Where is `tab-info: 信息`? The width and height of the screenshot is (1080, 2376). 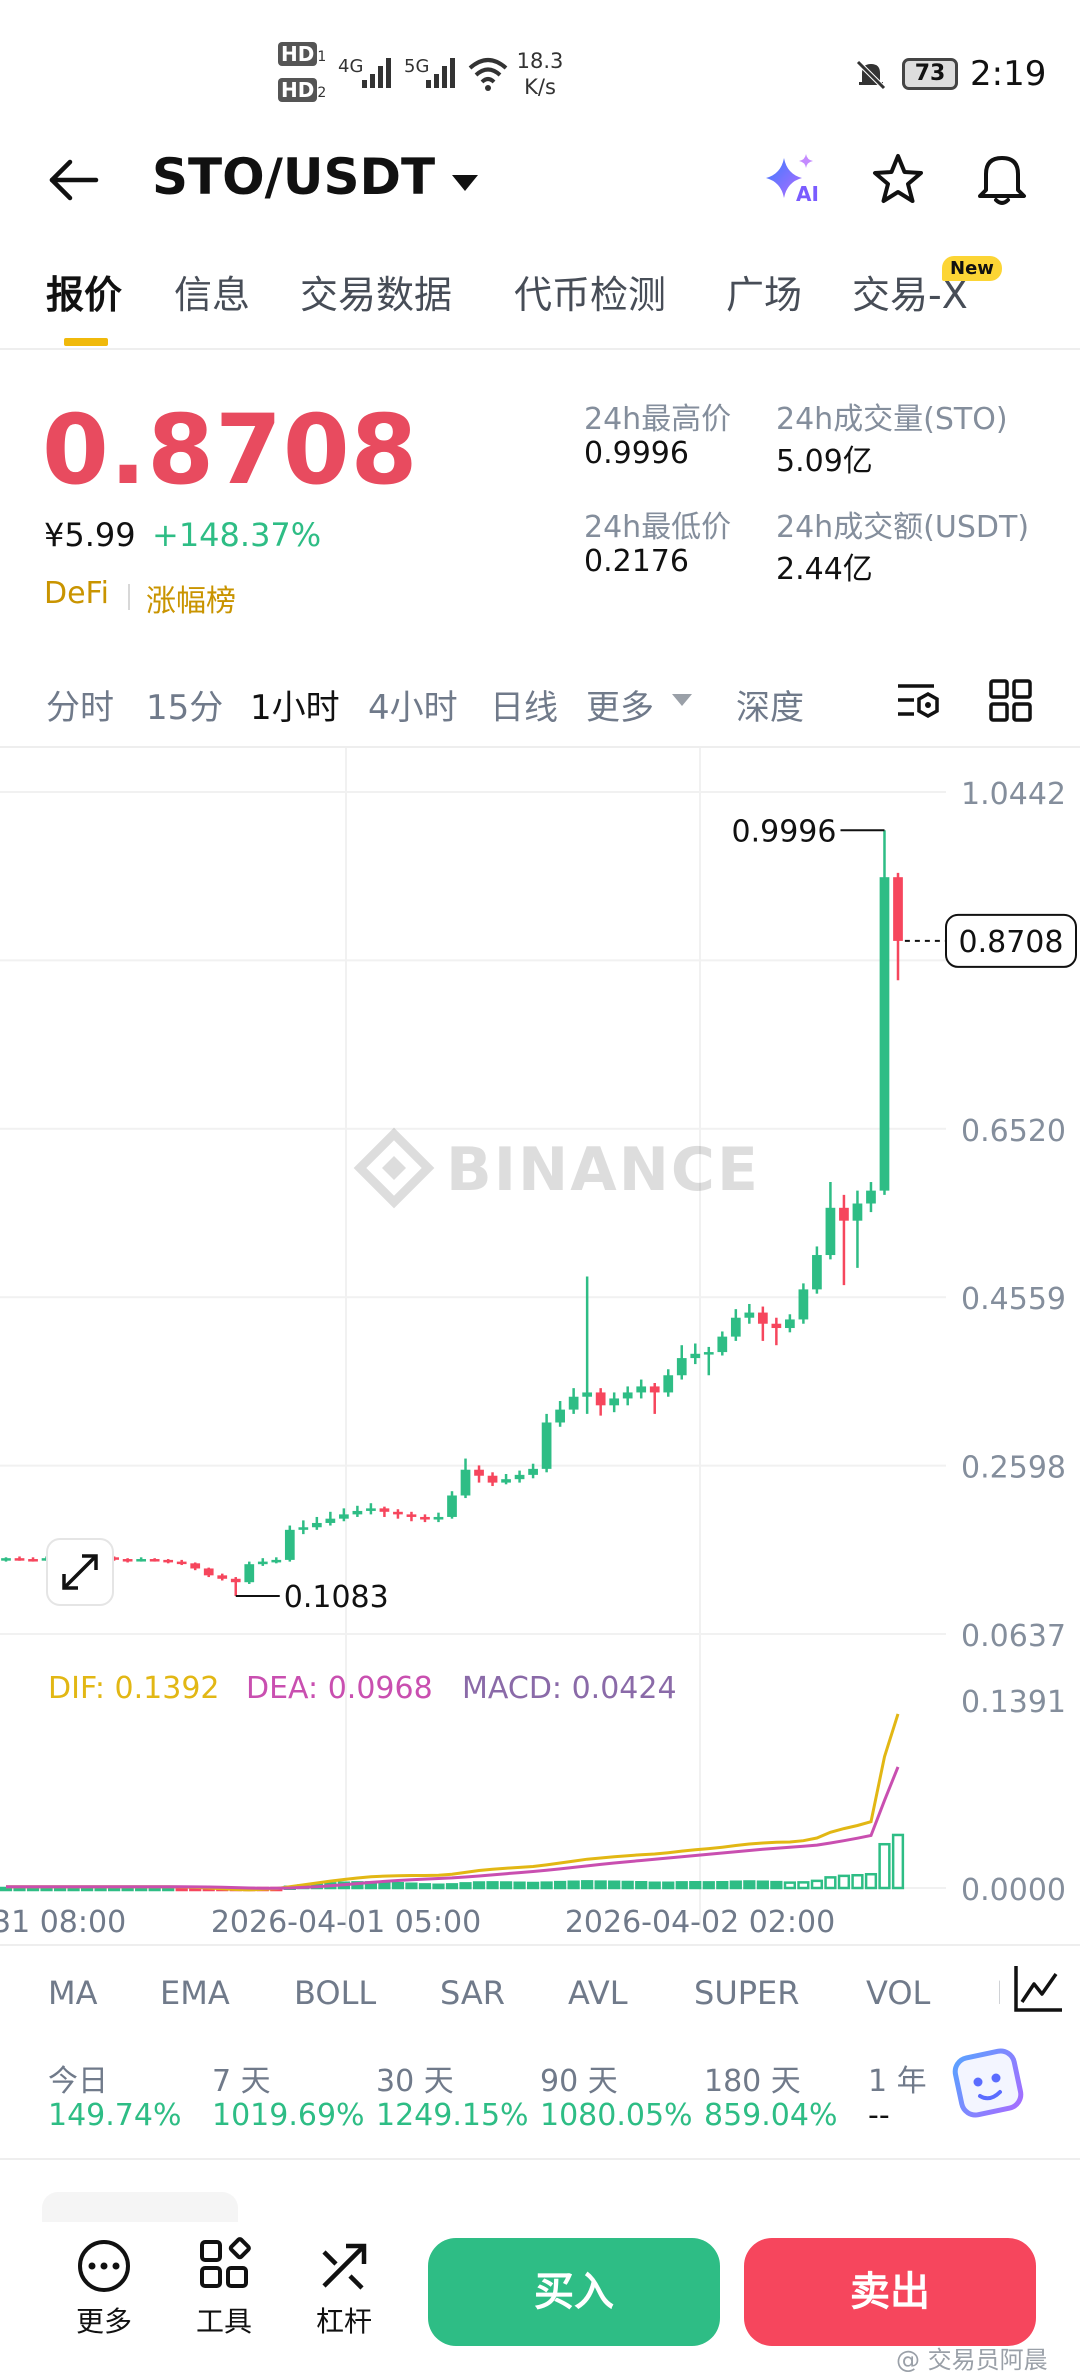 tab-info: 信息 is located at coordinates (212, 295).